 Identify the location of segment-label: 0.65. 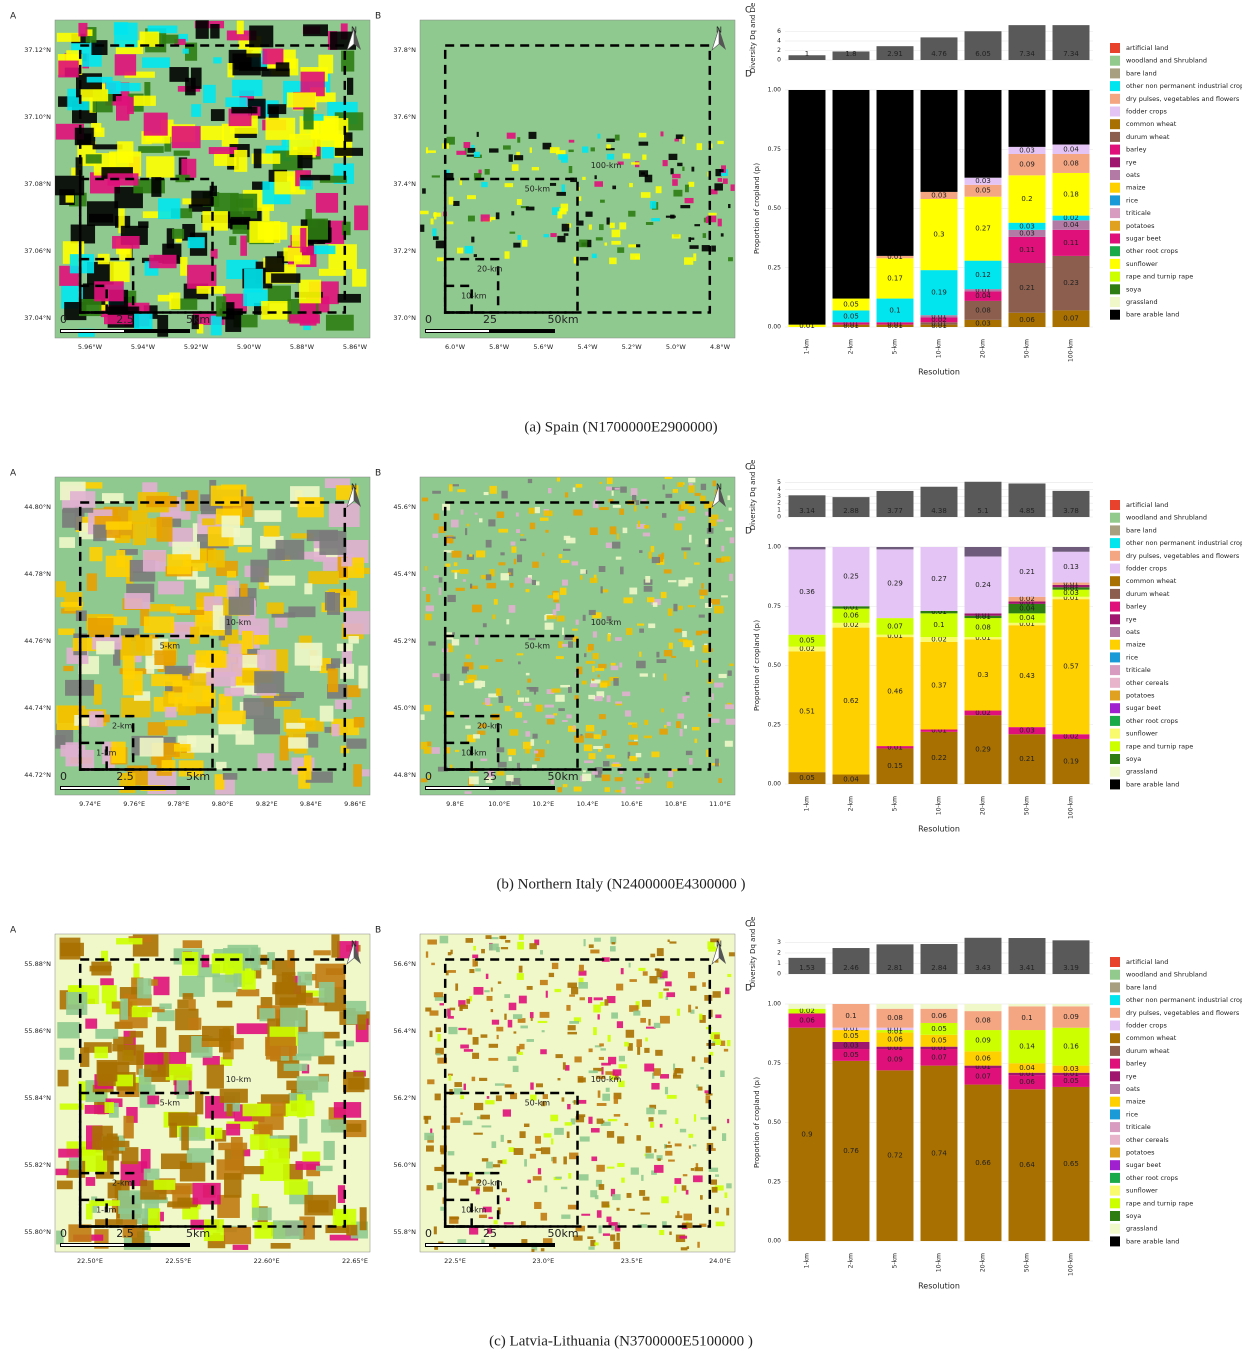
(1071, 1164).